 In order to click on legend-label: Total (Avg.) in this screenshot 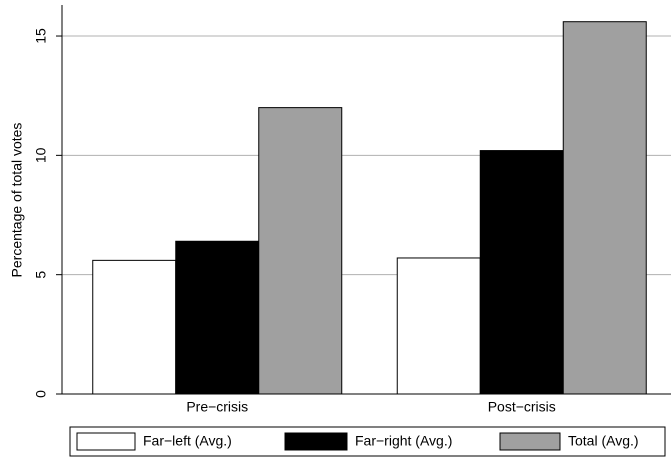, I will do `click(603, 441)`.